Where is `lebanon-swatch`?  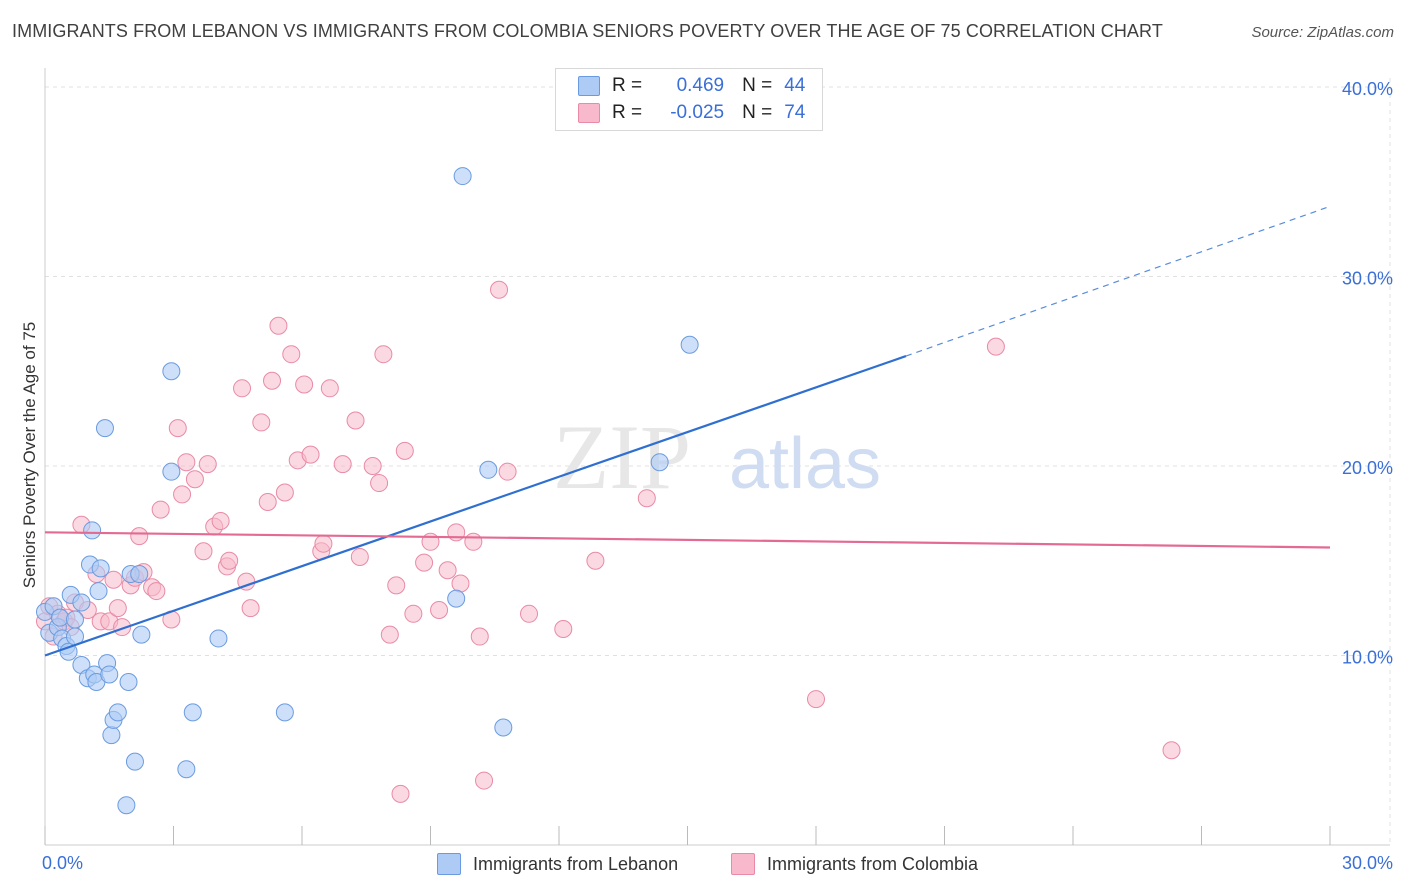
lebanon-swatch is located at coordinates (589, 86).